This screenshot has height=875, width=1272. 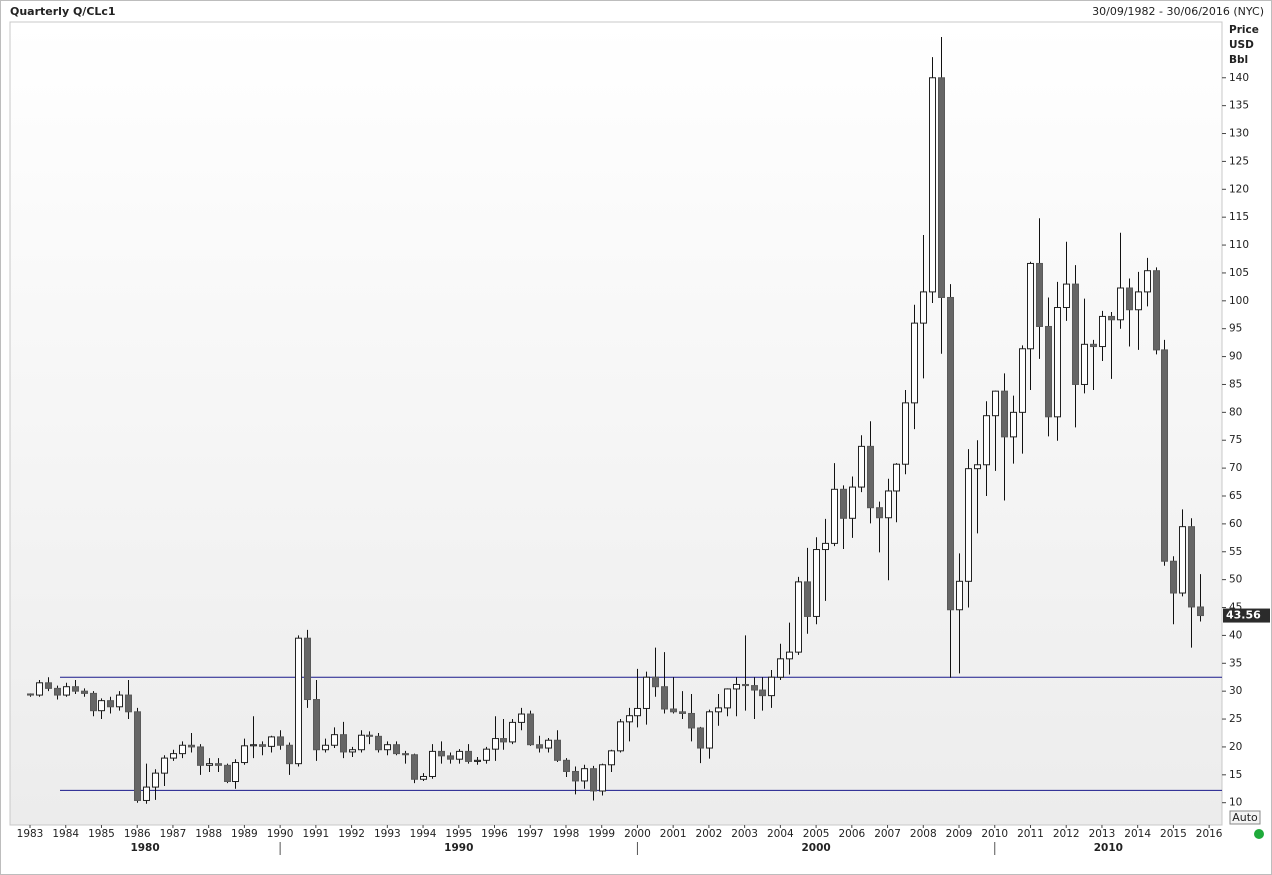 I want to click on y-tick-label: 90, so click(x=1235, y=357).